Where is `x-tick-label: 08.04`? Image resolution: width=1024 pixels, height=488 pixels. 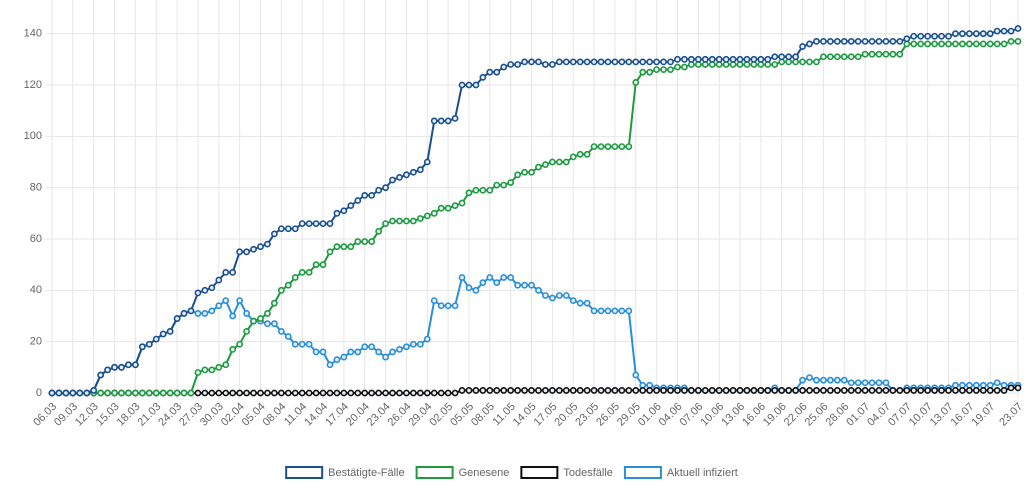 x-tick-label: 08.04 is located at coordinates (275, 415).